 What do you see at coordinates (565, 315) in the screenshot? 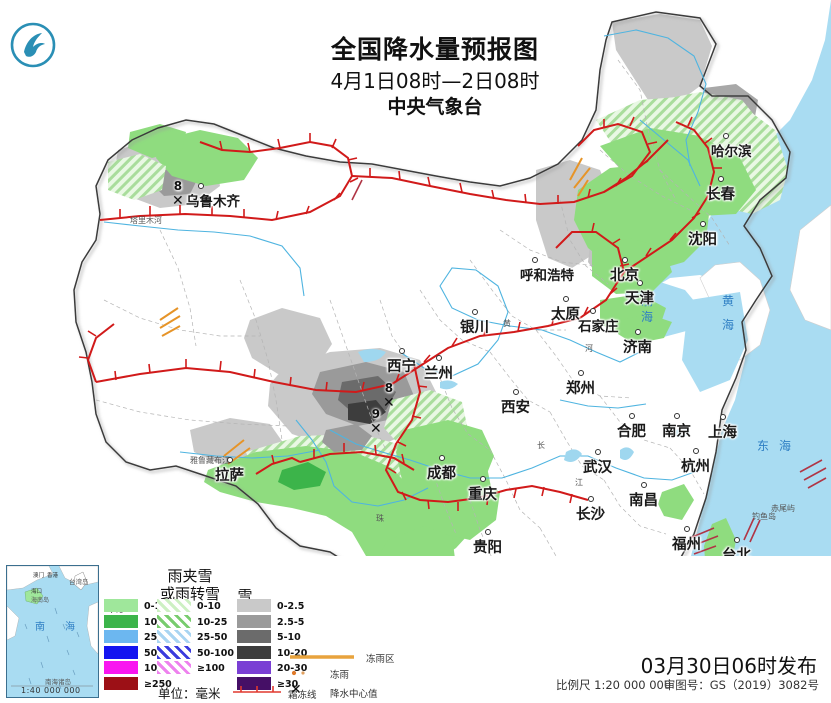
I see `city-label: 太原` at bounding box center [565, 315].